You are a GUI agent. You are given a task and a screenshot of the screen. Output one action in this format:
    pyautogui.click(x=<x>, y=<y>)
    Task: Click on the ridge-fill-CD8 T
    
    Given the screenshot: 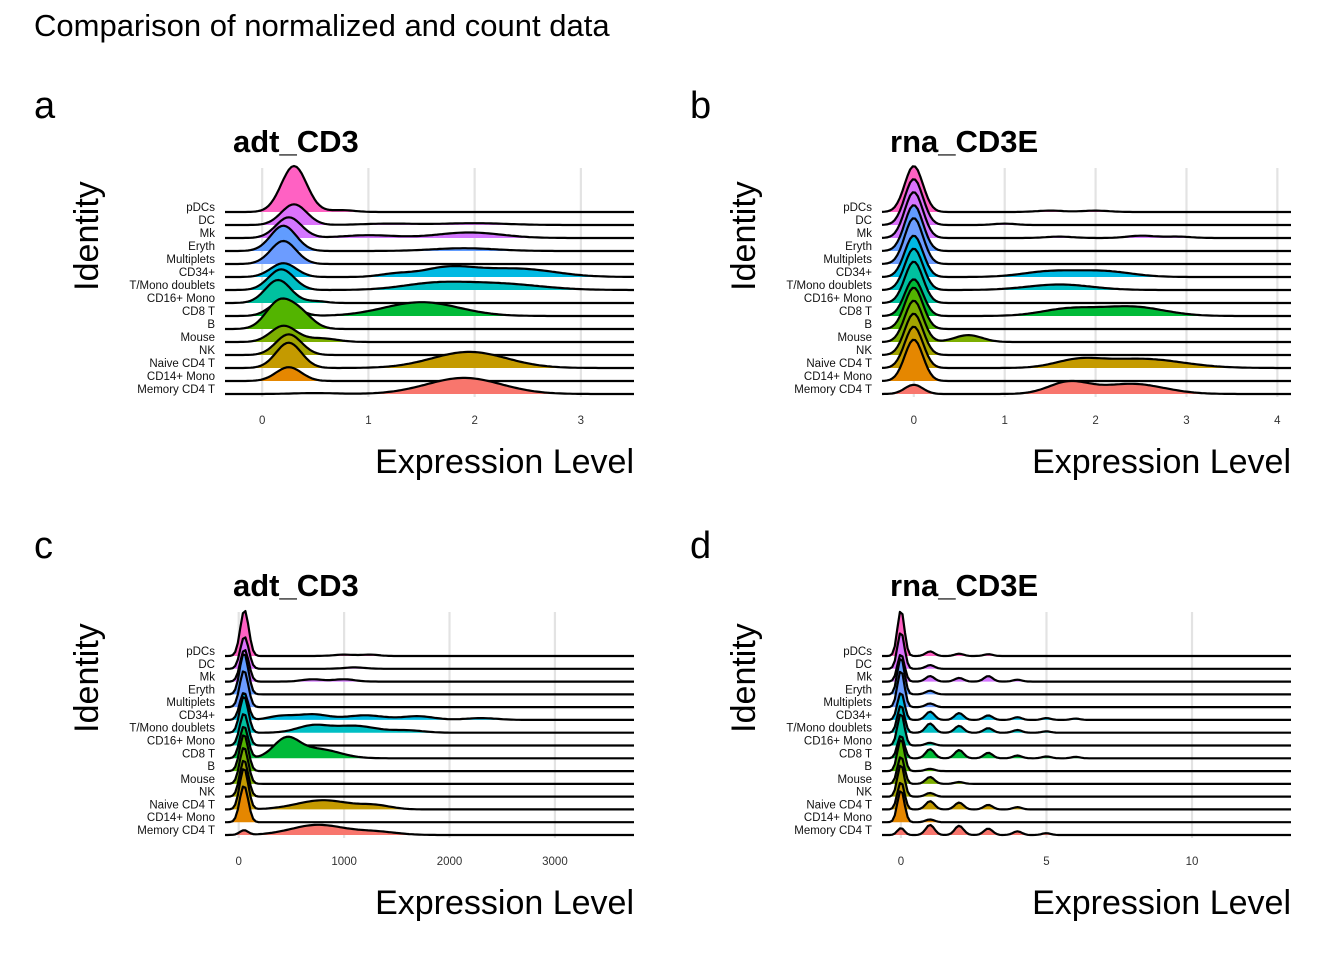 What is the action you would take?
    pyautogui.click(x=1086, y=747)
    